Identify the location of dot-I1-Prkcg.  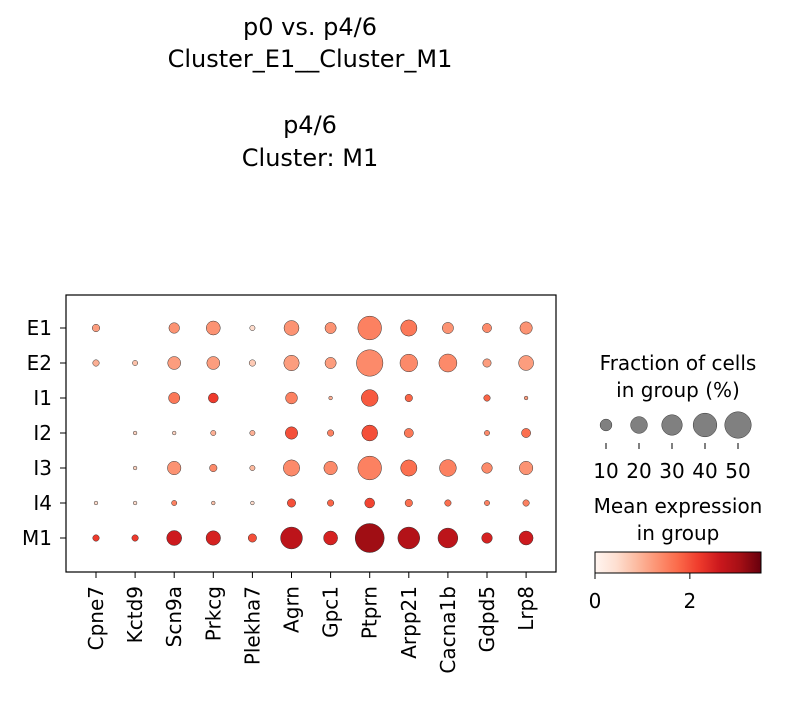
(213, 398).